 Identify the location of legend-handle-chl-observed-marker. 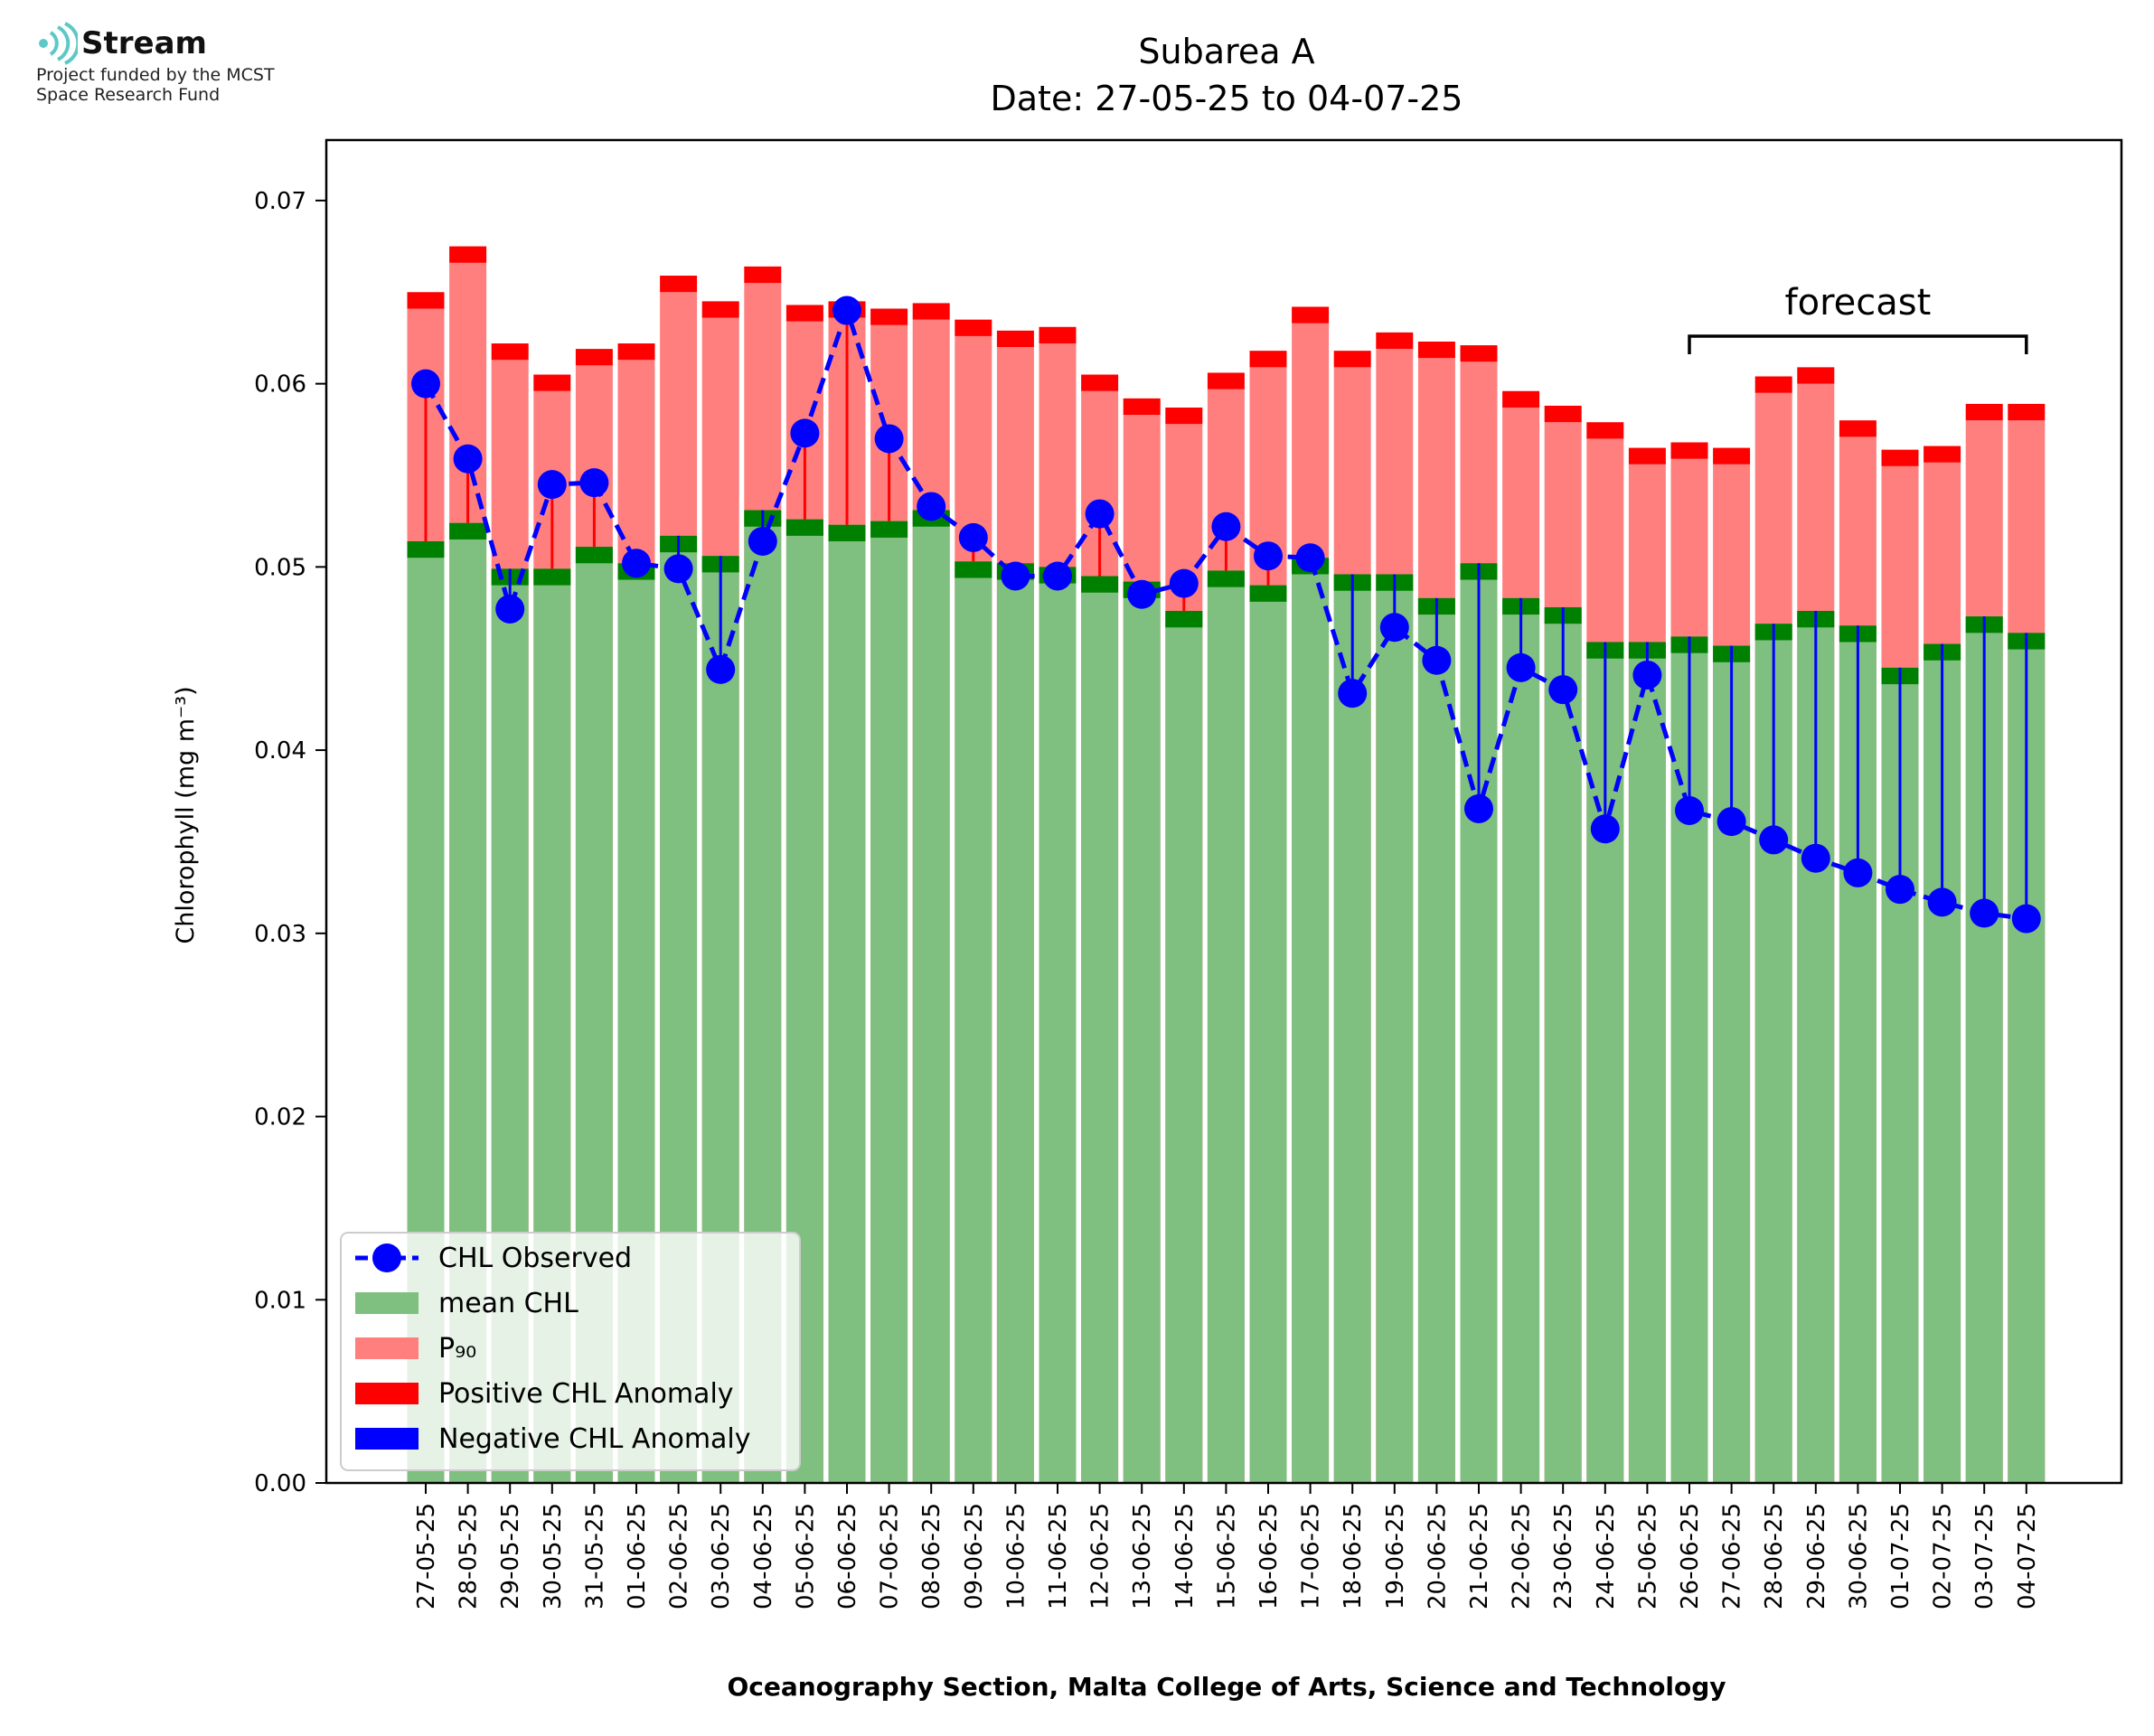
(386, 1257).